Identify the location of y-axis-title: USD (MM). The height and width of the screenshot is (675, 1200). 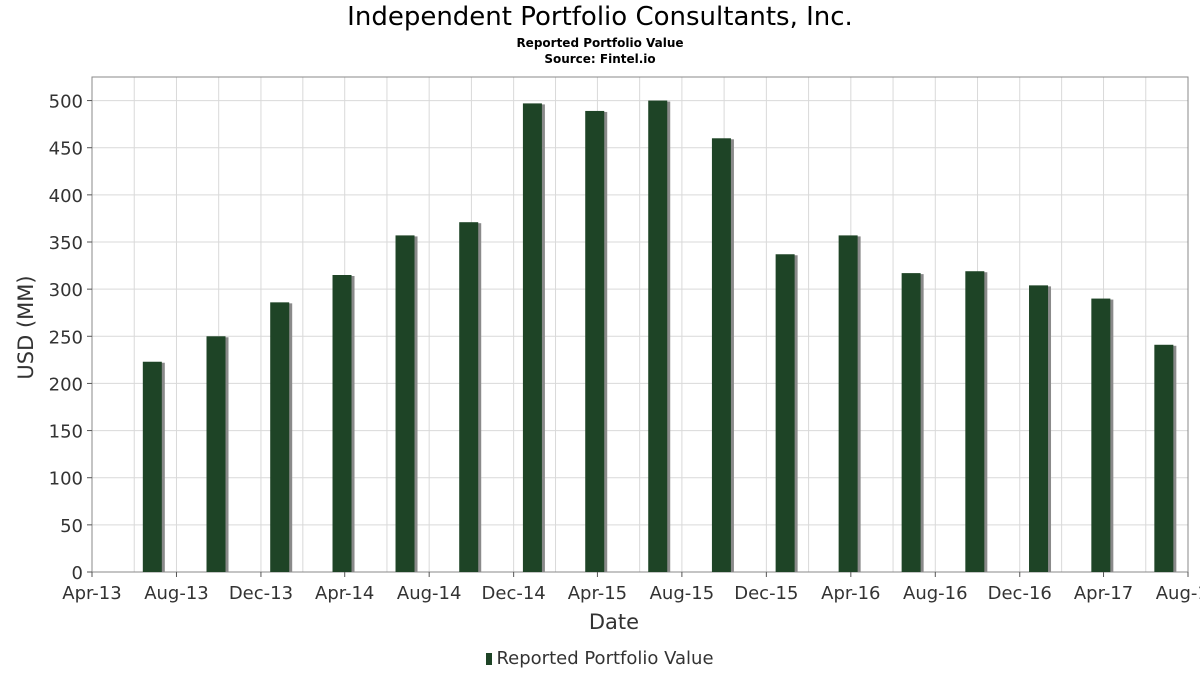
(26, 327).